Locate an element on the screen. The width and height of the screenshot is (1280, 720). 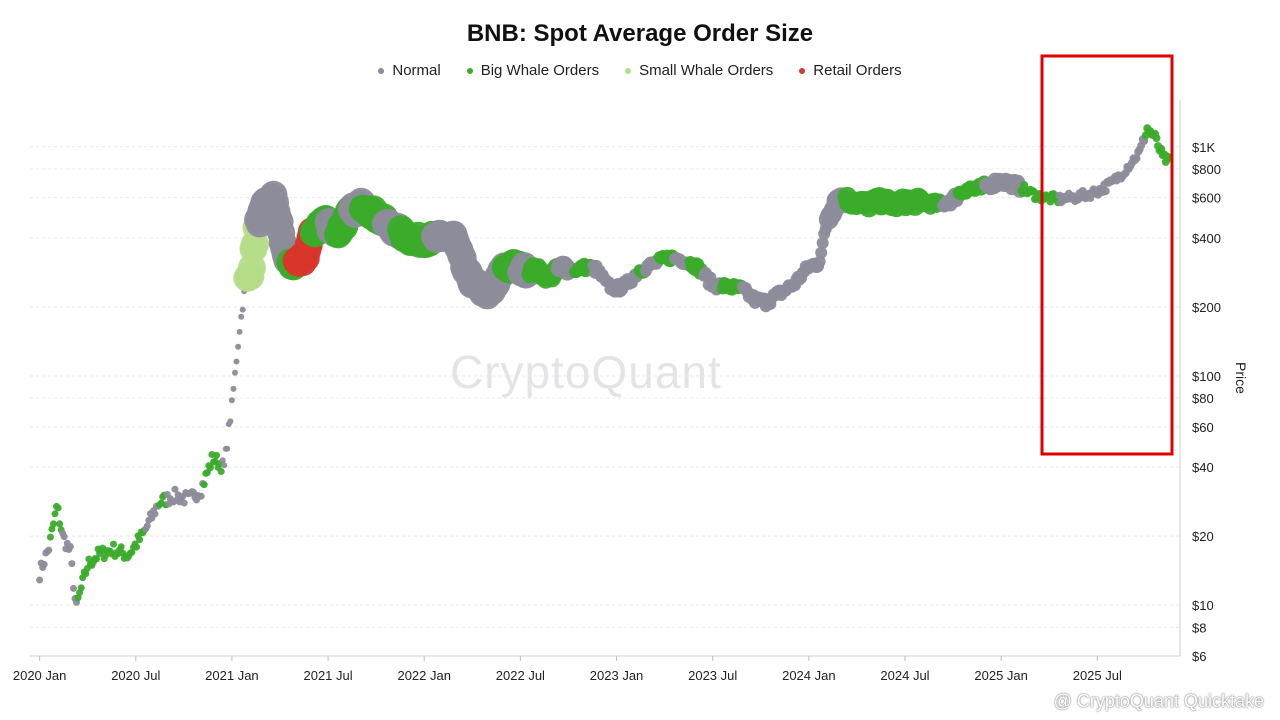
legend-dot-big-whale is located at coordinates (469, 70).